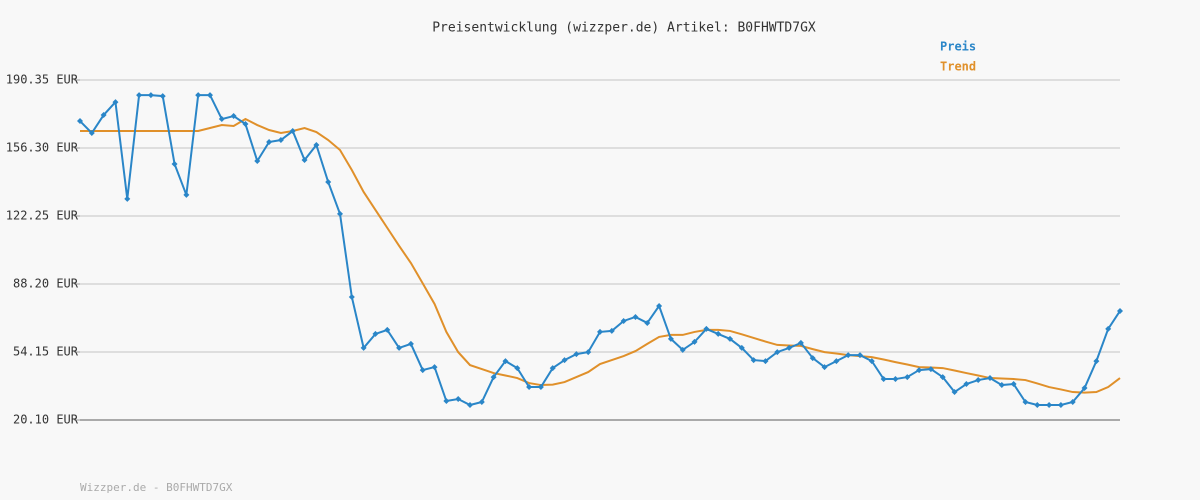 The image size is (1200, 500). I want to click on y-tick-label: 122.25 EUR, so click(42, 216).